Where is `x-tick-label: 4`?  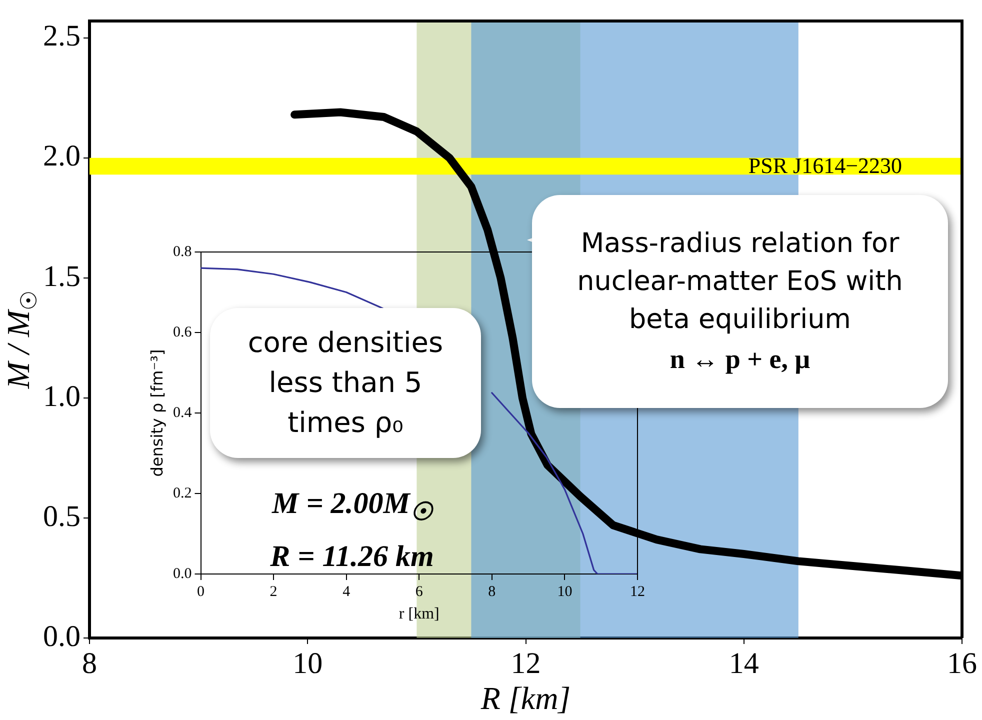
x-tick-label: 4 is located at coordinates (346, 592).